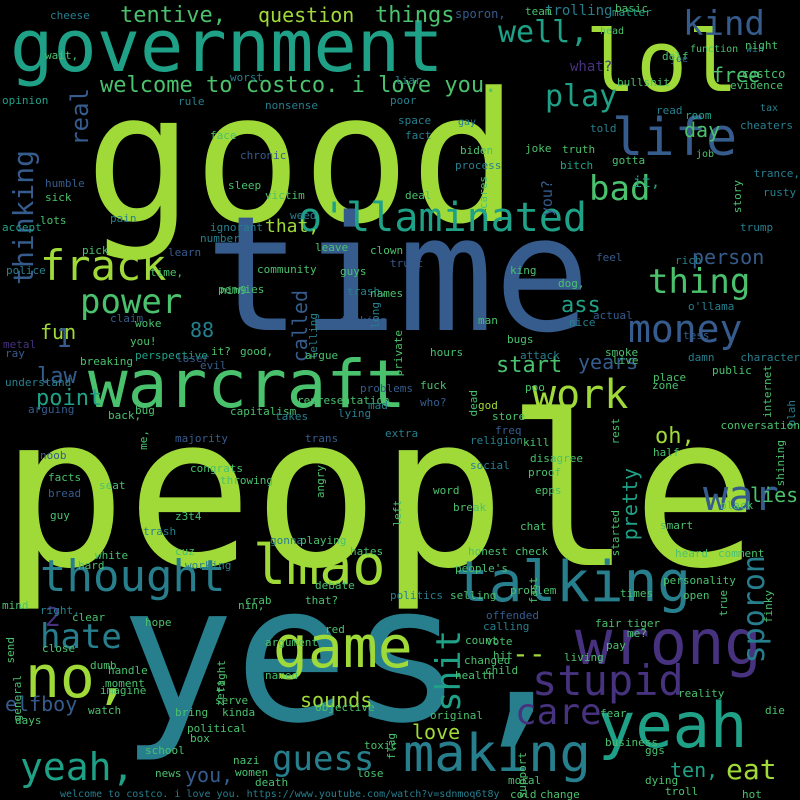 This screenshot has width=800, height=800. What do you see at coordinates (757, 227) in the screenshot?
I see `cloud-word: trump` at bounding box center [757, 227].